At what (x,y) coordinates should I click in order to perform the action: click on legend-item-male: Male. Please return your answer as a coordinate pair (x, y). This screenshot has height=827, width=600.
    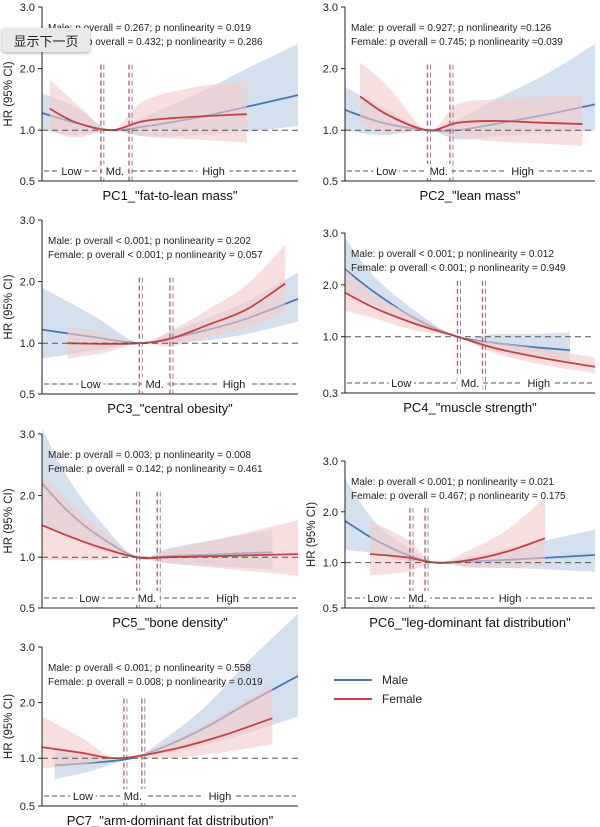
    Looking at the image, I should click on (371, 680).